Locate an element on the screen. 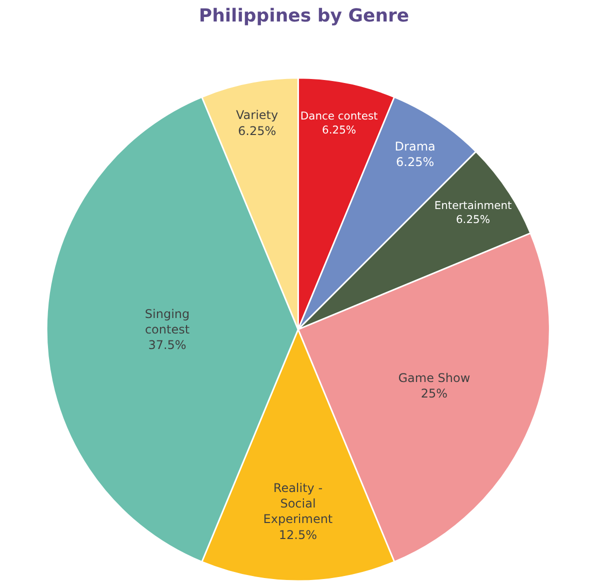  slice-label: Dance contest is located at coordinates (339, 116).